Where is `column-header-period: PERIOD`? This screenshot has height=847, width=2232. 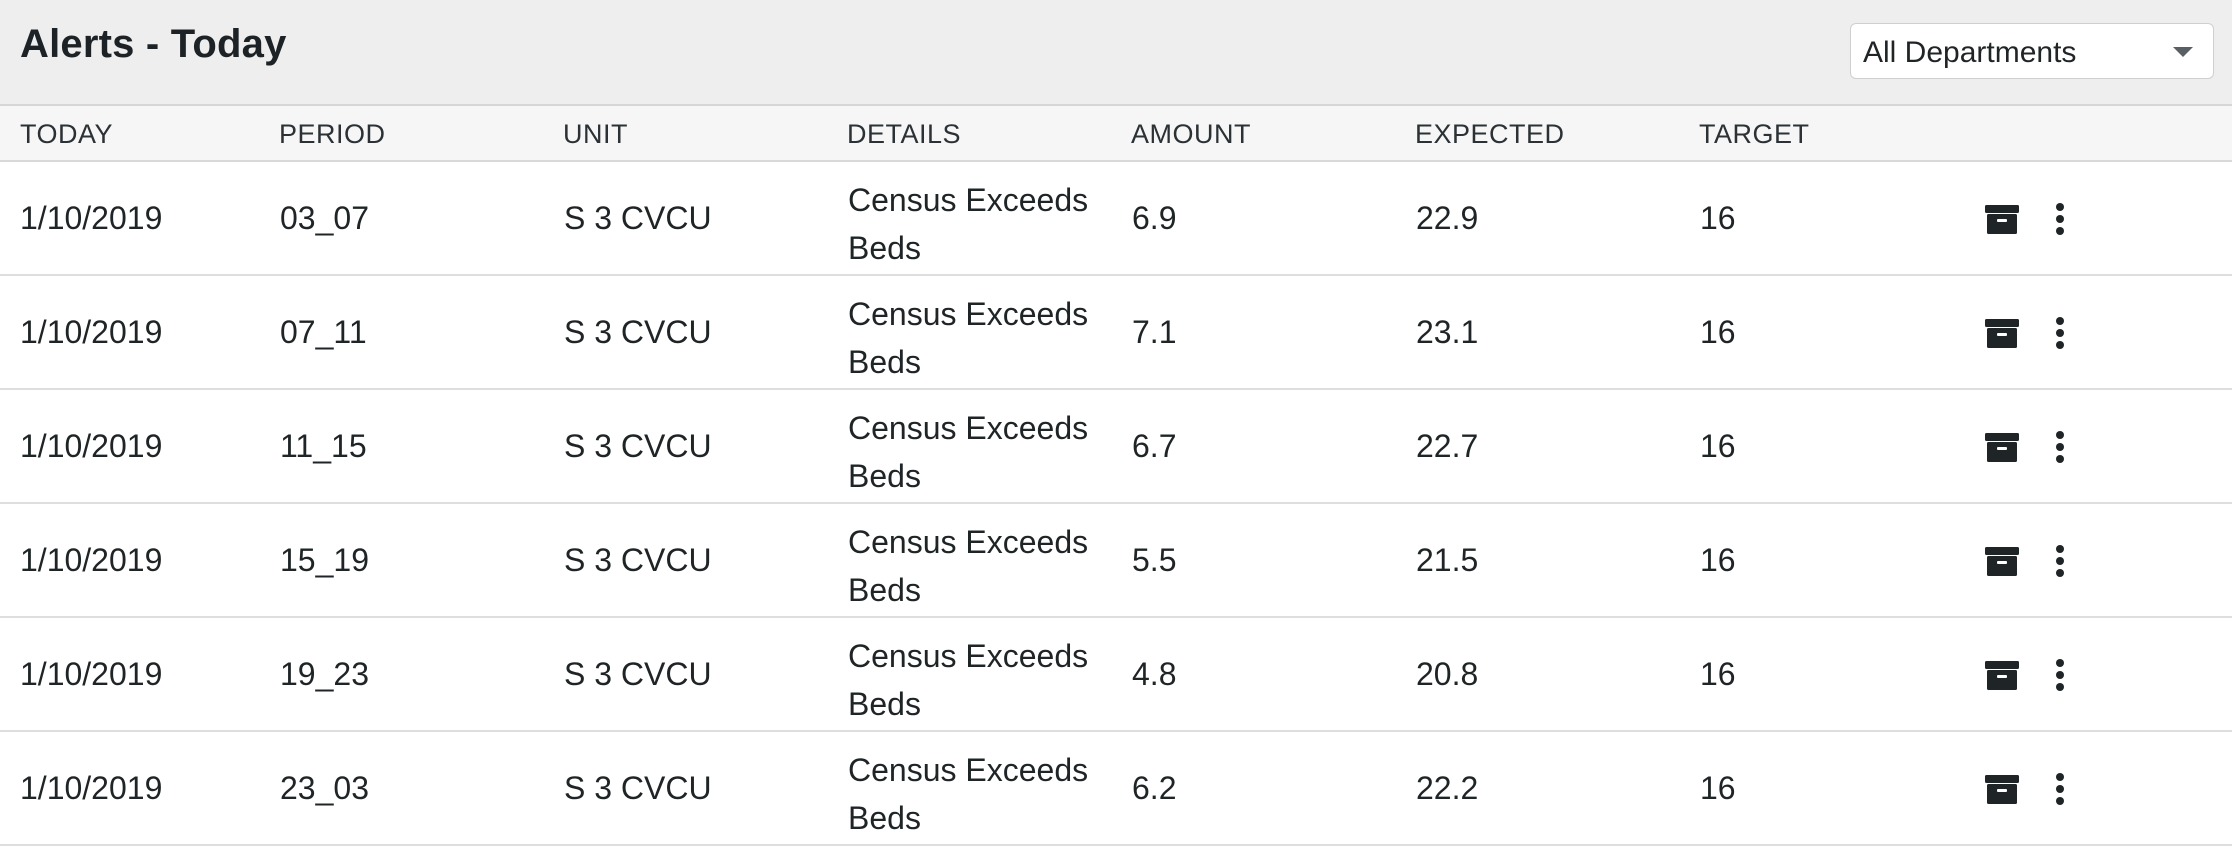 column-header-period: PERIOD is located at coordinates (332, 134).